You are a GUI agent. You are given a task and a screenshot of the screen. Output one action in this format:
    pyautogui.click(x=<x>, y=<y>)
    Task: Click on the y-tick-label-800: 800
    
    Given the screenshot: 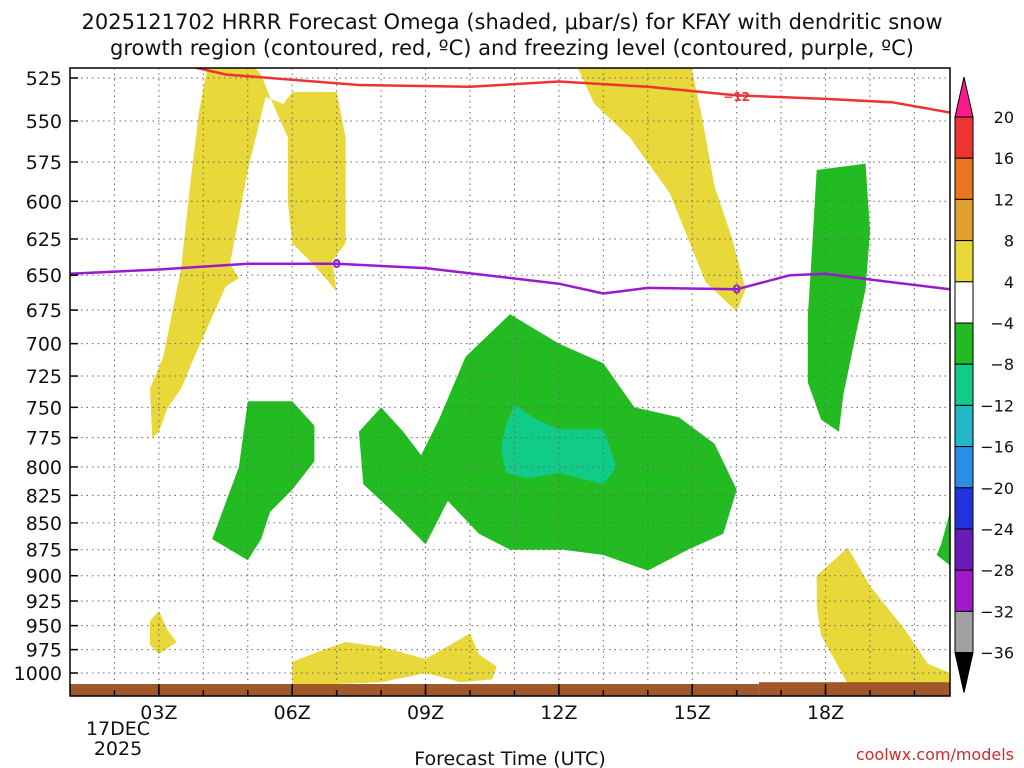 What is the action you would take?
    pyautogui.click(x=44, y=468)
    